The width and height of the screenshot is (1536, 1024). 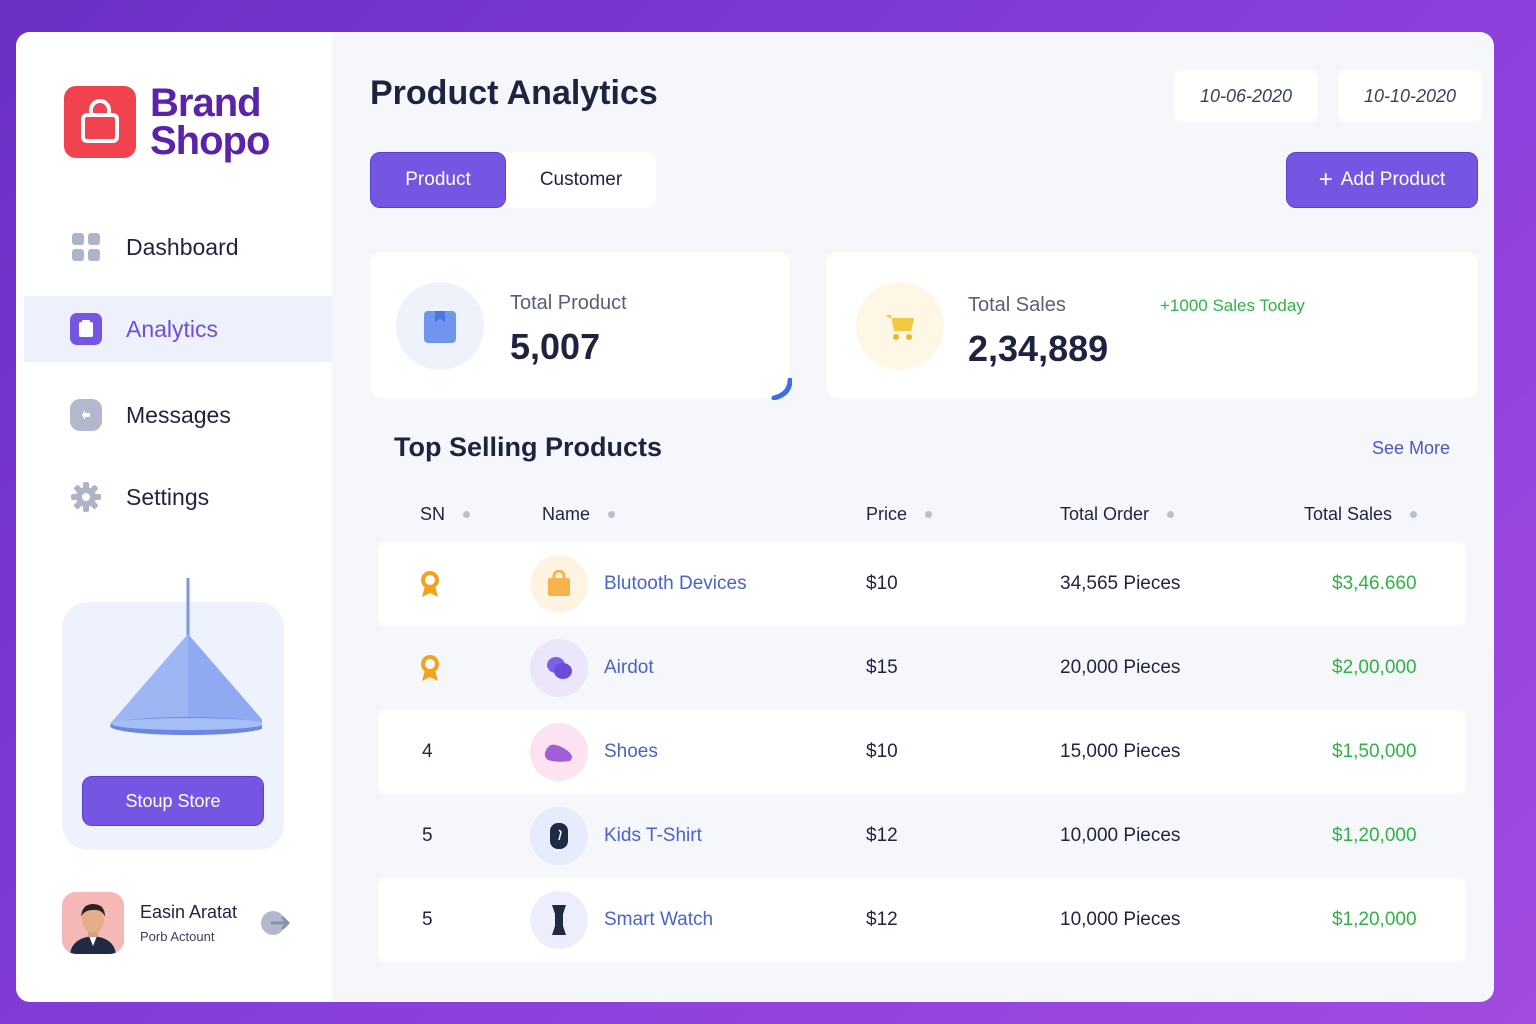 What do you see at coordinates (172, 328) in the screenshot?
I see `nav-label-analytics: Analytics` at bounding box center [172, 328].